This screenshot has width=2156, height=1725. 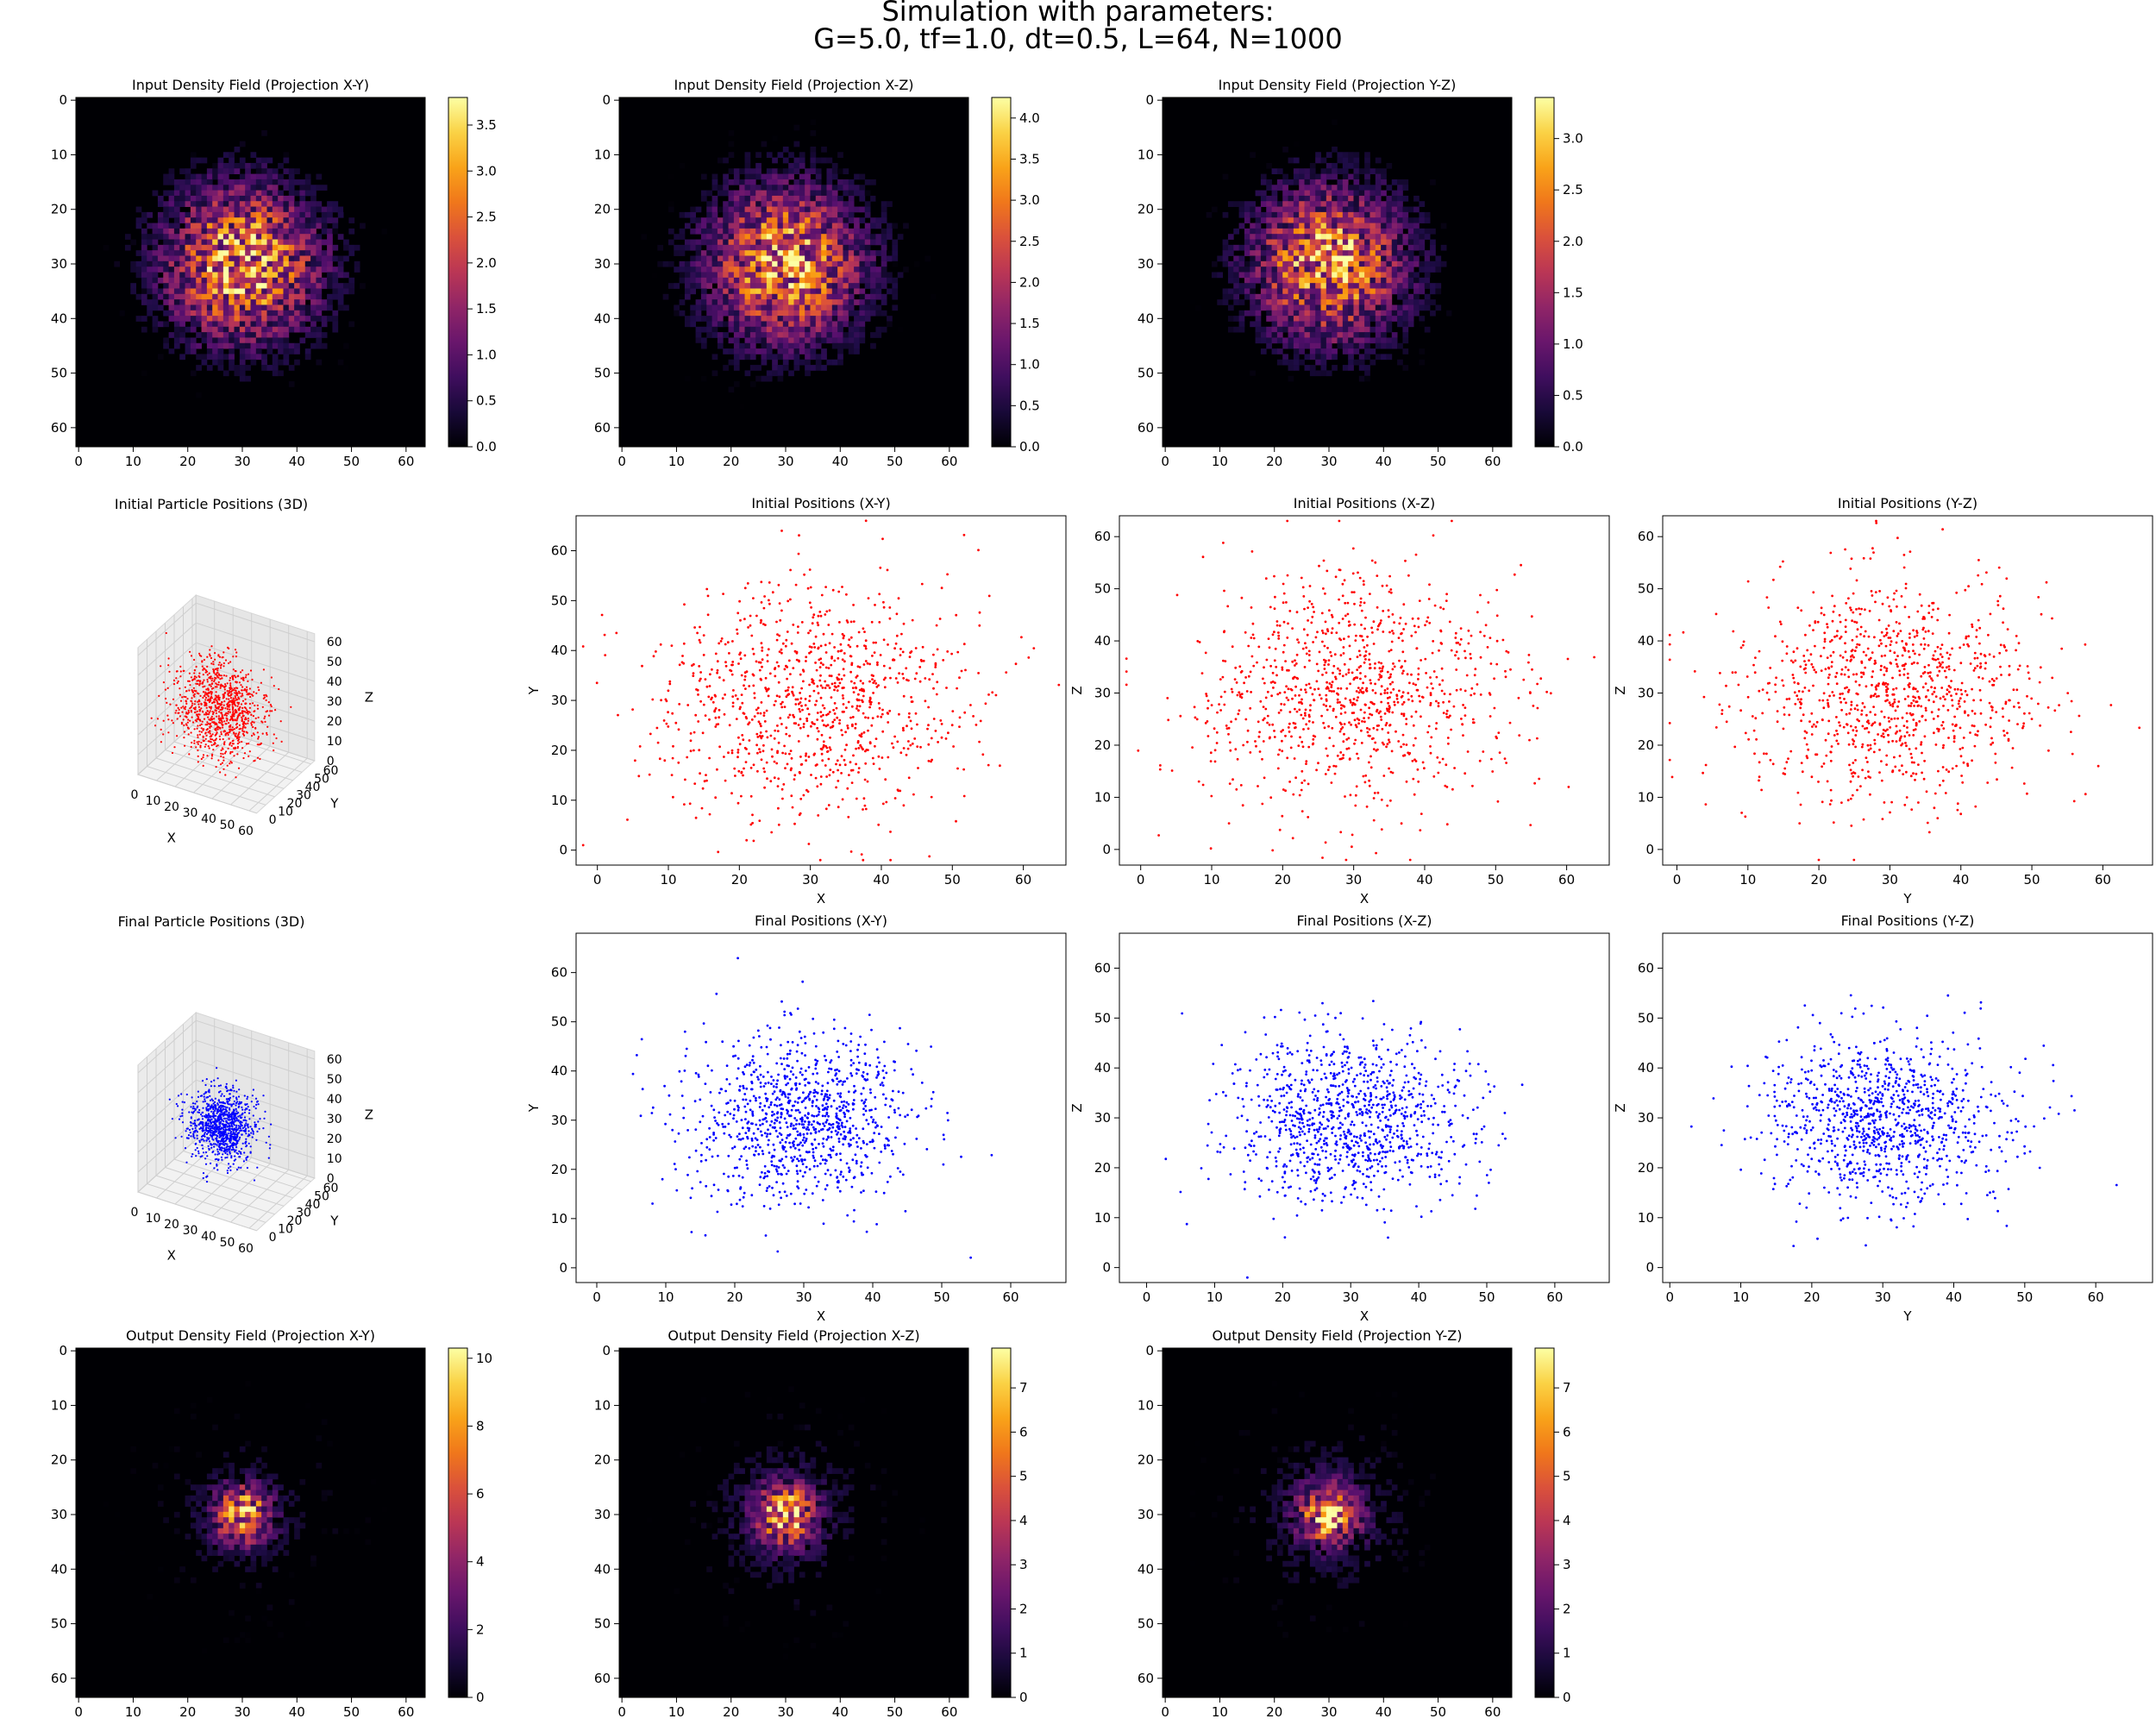 What do you see at coordinates (1029, 282) in the screenshot?
I see `colorbar-tick-label: 2.0` at bounding box center [1029, 282].